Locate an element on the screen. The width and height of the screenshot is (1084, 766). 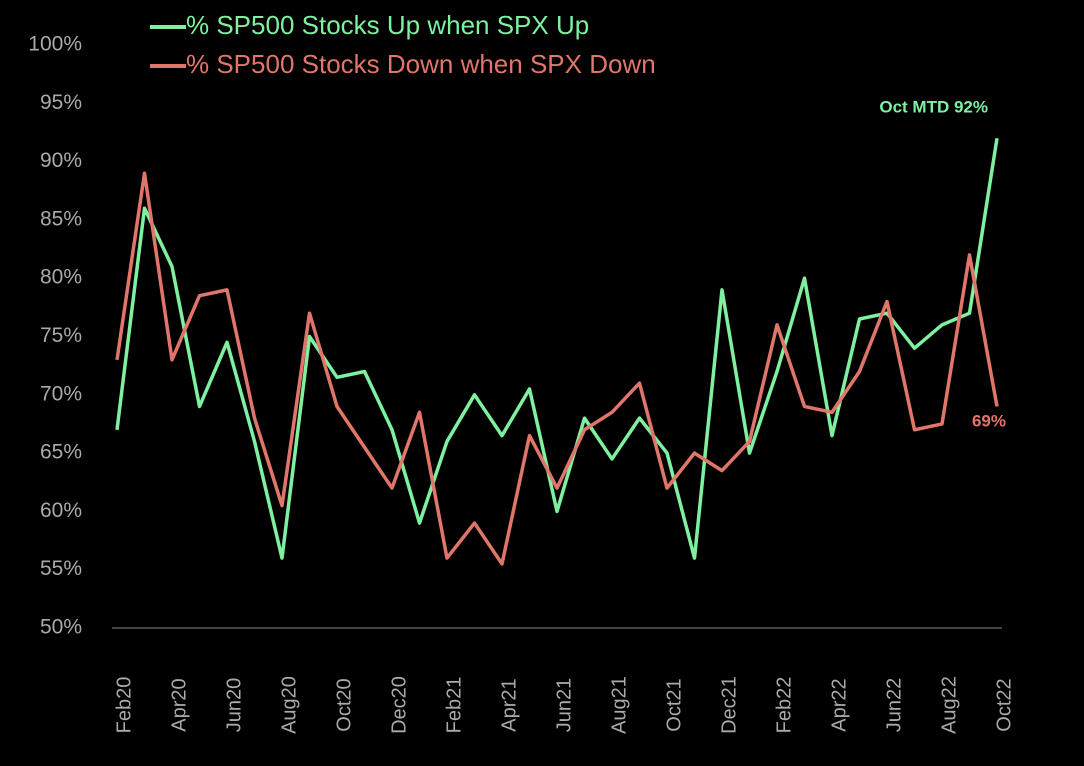
x-tick-label: Feb20 is located at coordinates (124, 705).